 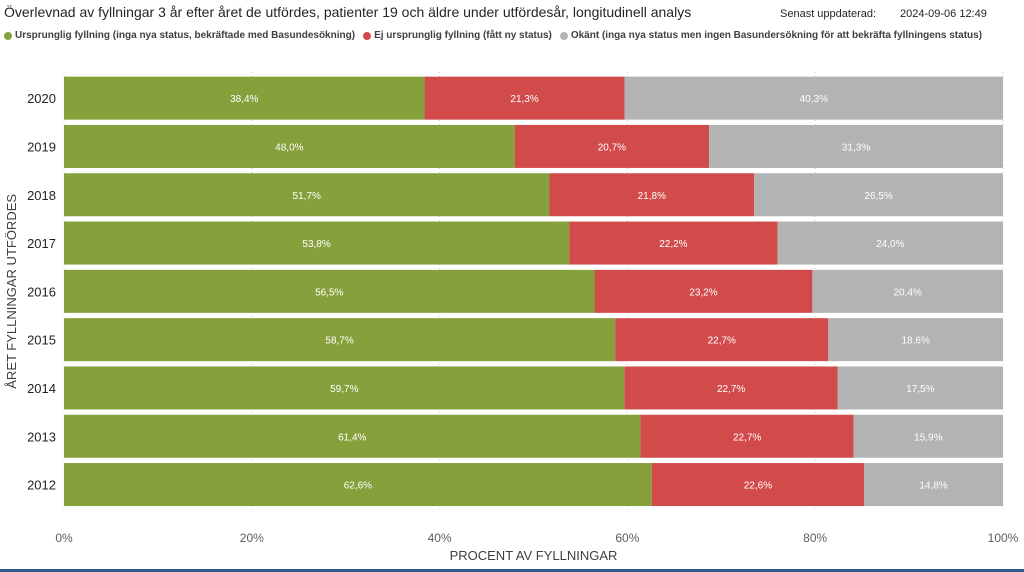 I want to click on legend-dot-green, so click(x=8, y=35).